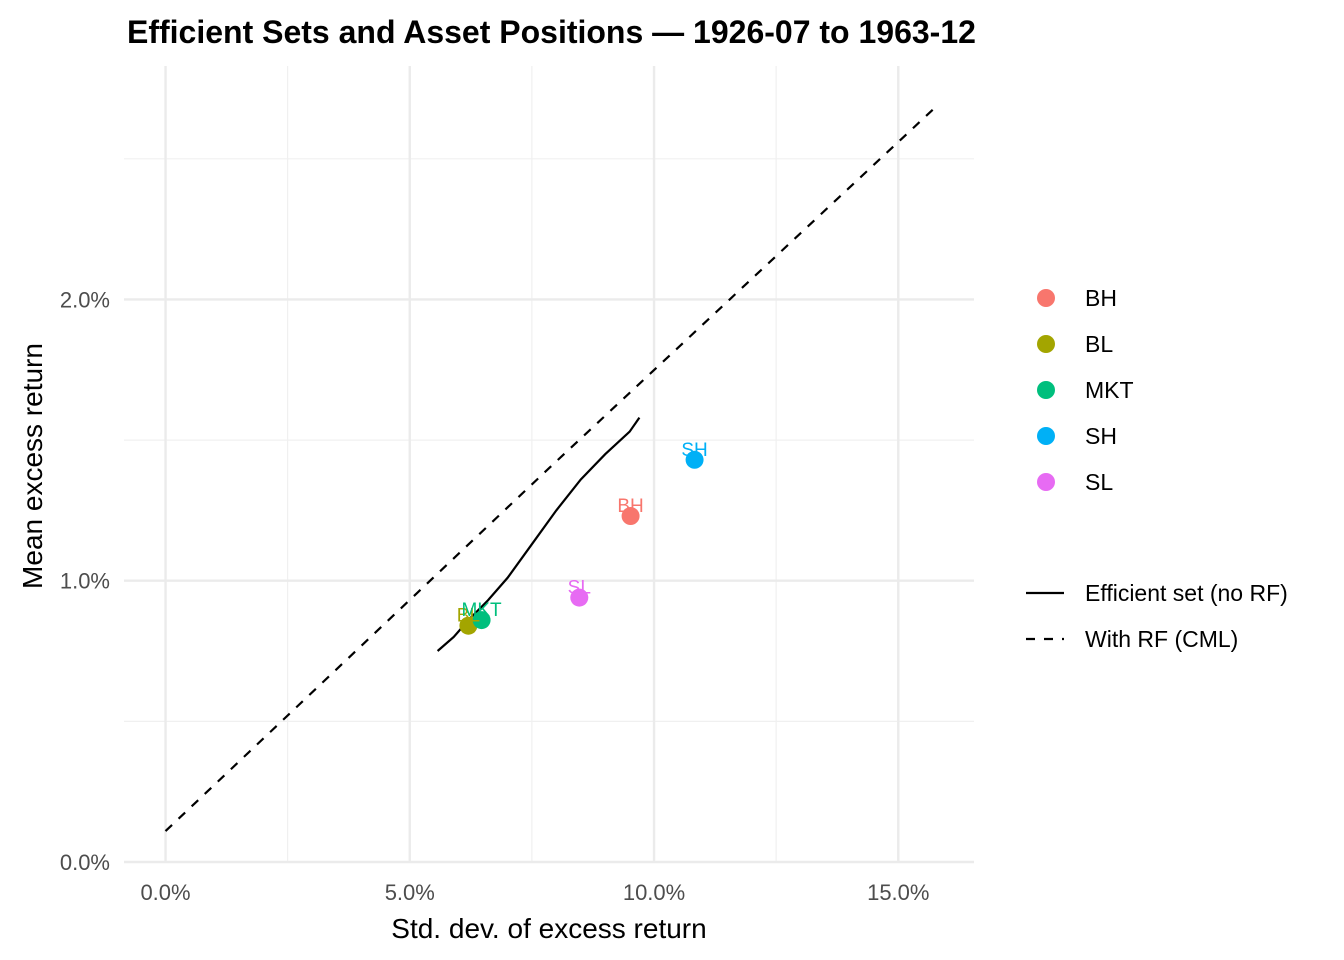 The width and height of the screenshot is (1344, 960). I want to click on point-label-sh: SH, so click(694, 450).